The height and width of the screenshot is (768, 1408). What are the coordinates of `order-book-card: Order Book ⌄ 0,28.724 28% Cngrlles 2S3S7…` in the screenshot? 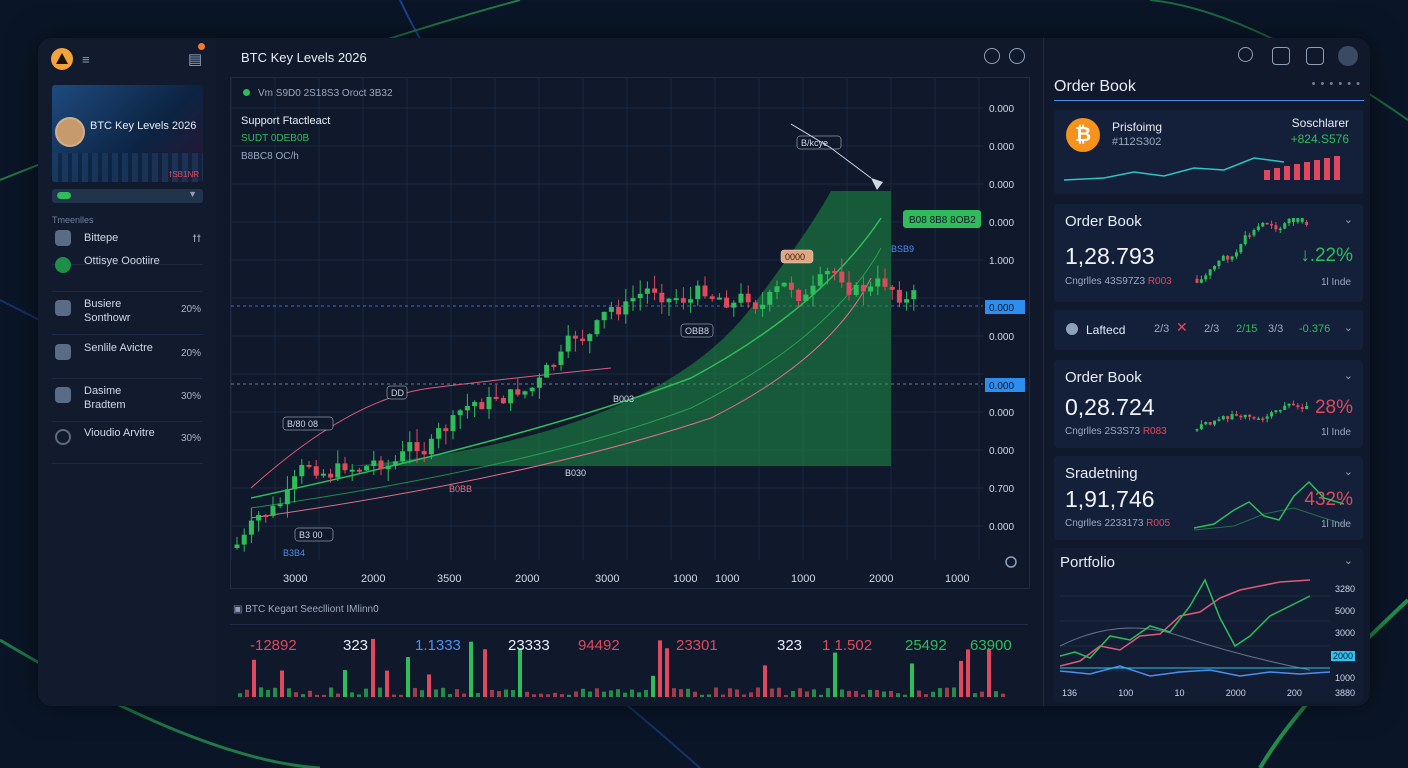 It's located at (1208, 404).